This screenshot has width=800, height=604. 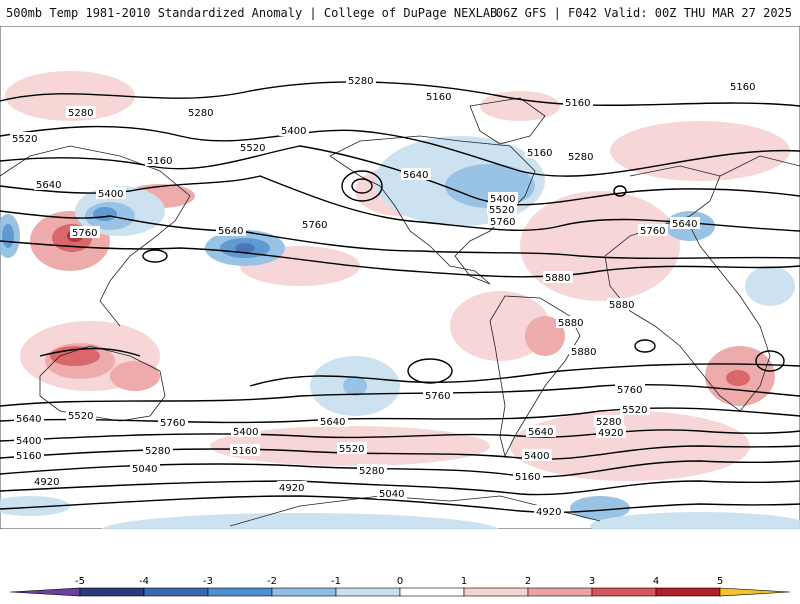 What do you see at coordinates (720, 581) in the screenshot?
I see `colorbar-tick-label: 5` at bounding box center [720, 581].